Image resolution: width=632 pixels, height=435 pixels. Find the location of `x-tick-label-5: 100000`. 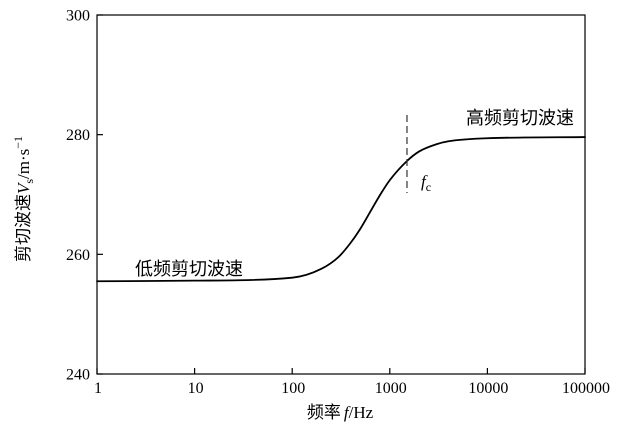

x-tick-label-5: 100000 is located at coordinates (586, 388).